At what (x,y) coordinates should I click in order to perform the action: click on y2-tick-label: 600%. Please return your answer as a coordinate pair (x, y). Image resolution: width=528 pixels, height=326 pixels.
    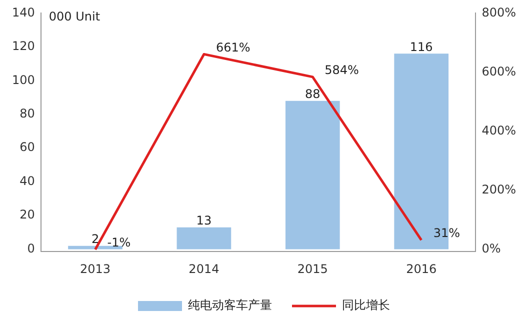
    Looking at the image, I should click on (499, 71).